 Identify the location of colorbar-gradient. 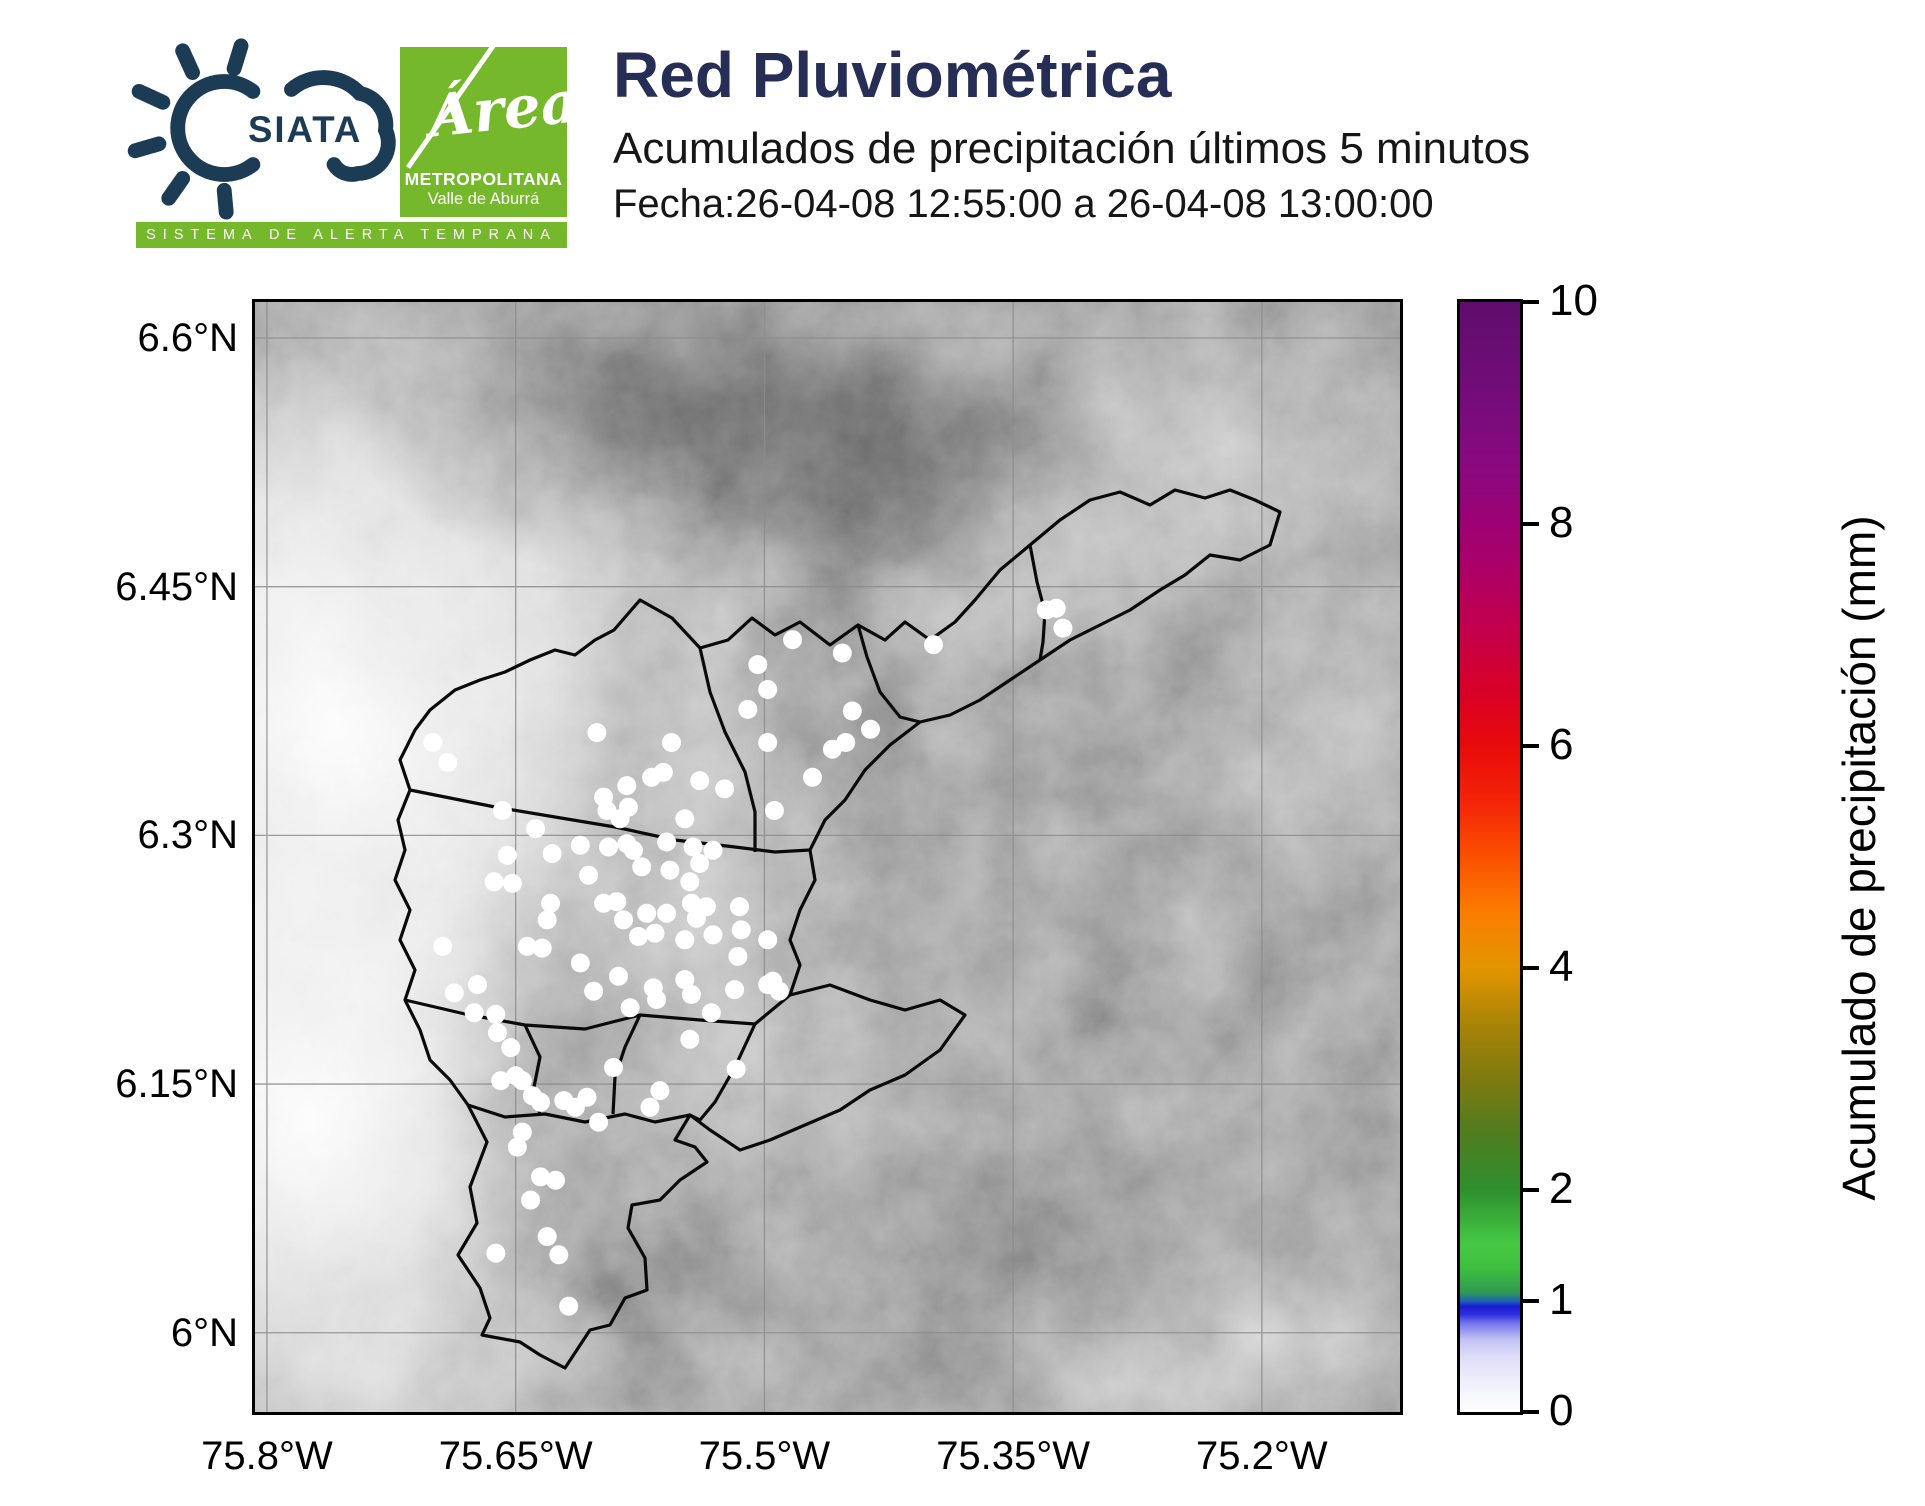
(1490, 857).